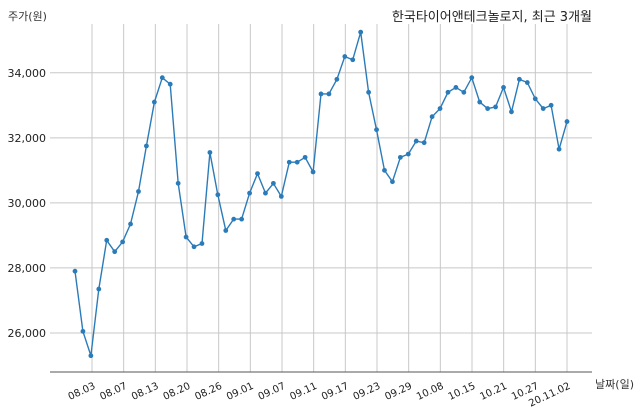  Describe the element at coordinates (145, 392) in the screenshot. I see `x-tick-label: 08.13` at that location.